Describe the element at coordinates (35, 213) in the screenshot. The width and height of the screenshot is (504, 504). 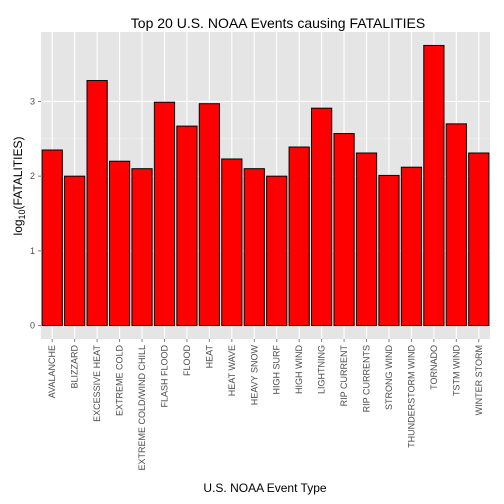
I see `y-axis-ticks: 0 1 2 3` at that location.